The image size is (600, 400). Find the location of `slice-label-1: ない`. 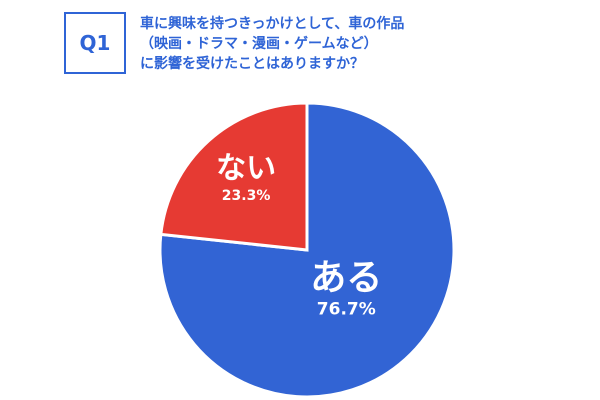

slice-label-1: ない is located at coordinates (246, 168).